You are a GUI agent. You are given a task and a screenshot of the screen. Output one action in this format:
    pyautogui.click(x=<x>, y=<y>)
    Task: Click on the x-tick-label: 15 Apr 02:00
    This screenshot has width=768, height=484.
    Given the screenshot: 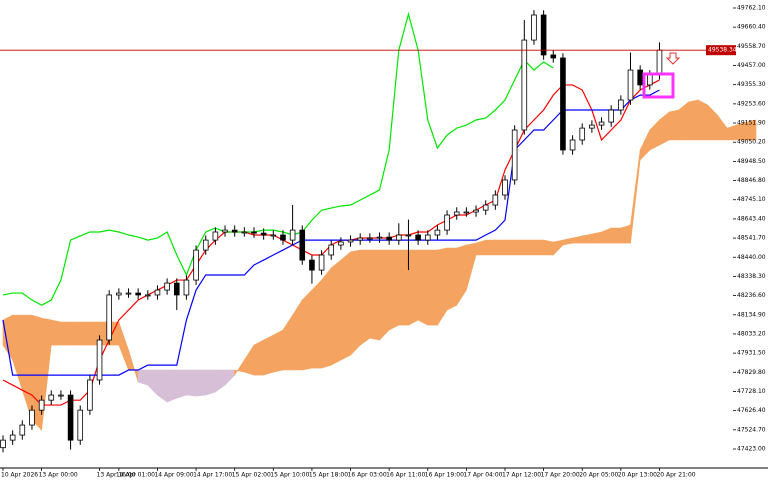 What is the action you would take?
    pyautogui.click(x=251, y=475)
    